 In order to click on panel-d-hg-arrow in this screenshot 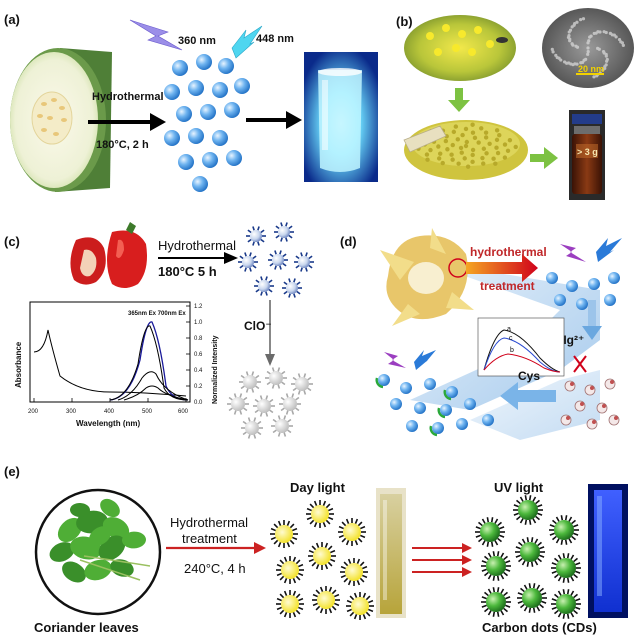, I will do `click(592, 320)`.